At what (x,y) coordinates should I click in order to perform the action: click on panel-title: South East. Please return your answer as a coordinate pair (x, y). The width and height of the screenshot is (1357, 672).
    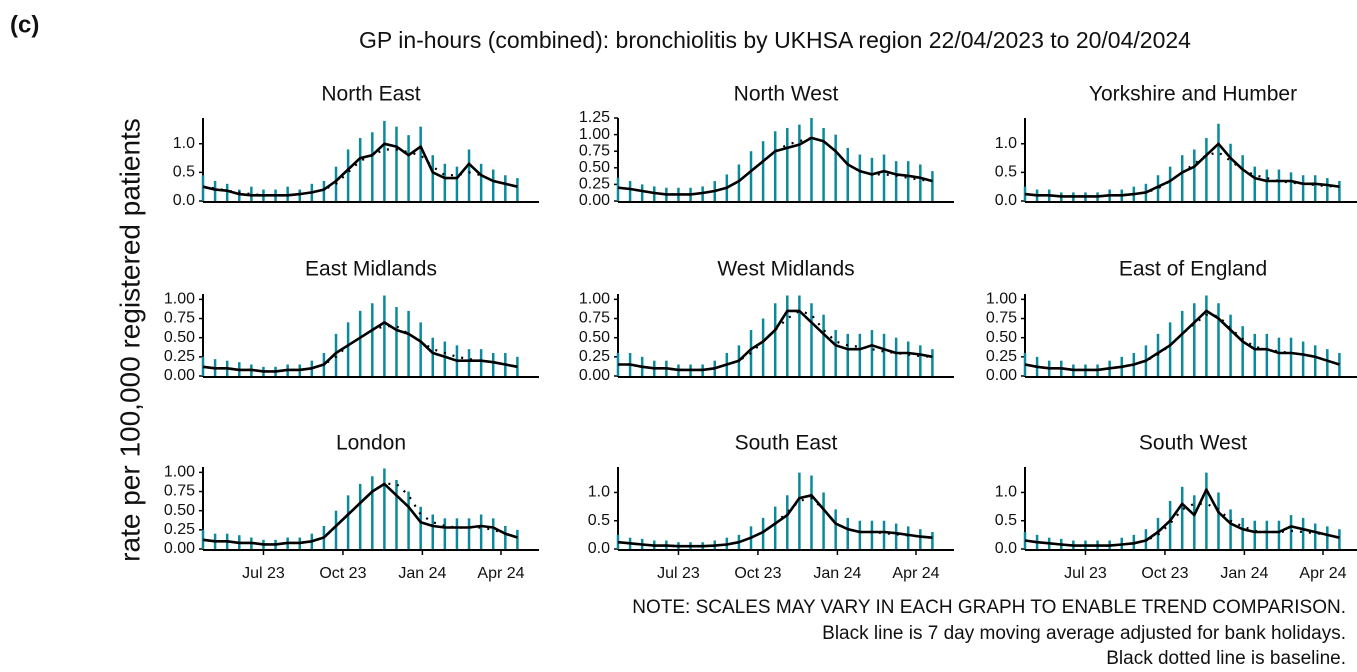
    Looking at the image, I should click on (786, 443).